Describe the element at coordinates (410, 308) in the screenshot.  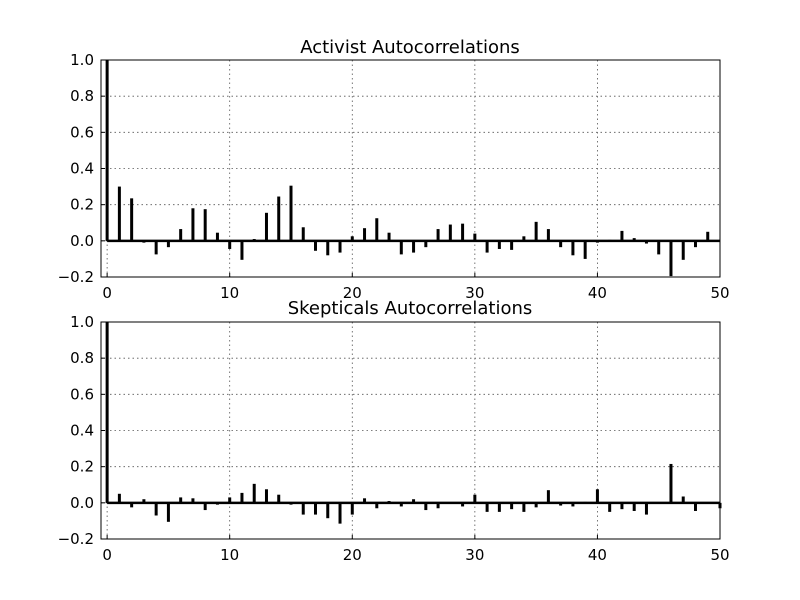
I see `chart-title: Skepticals Autocorrelations` at that location.